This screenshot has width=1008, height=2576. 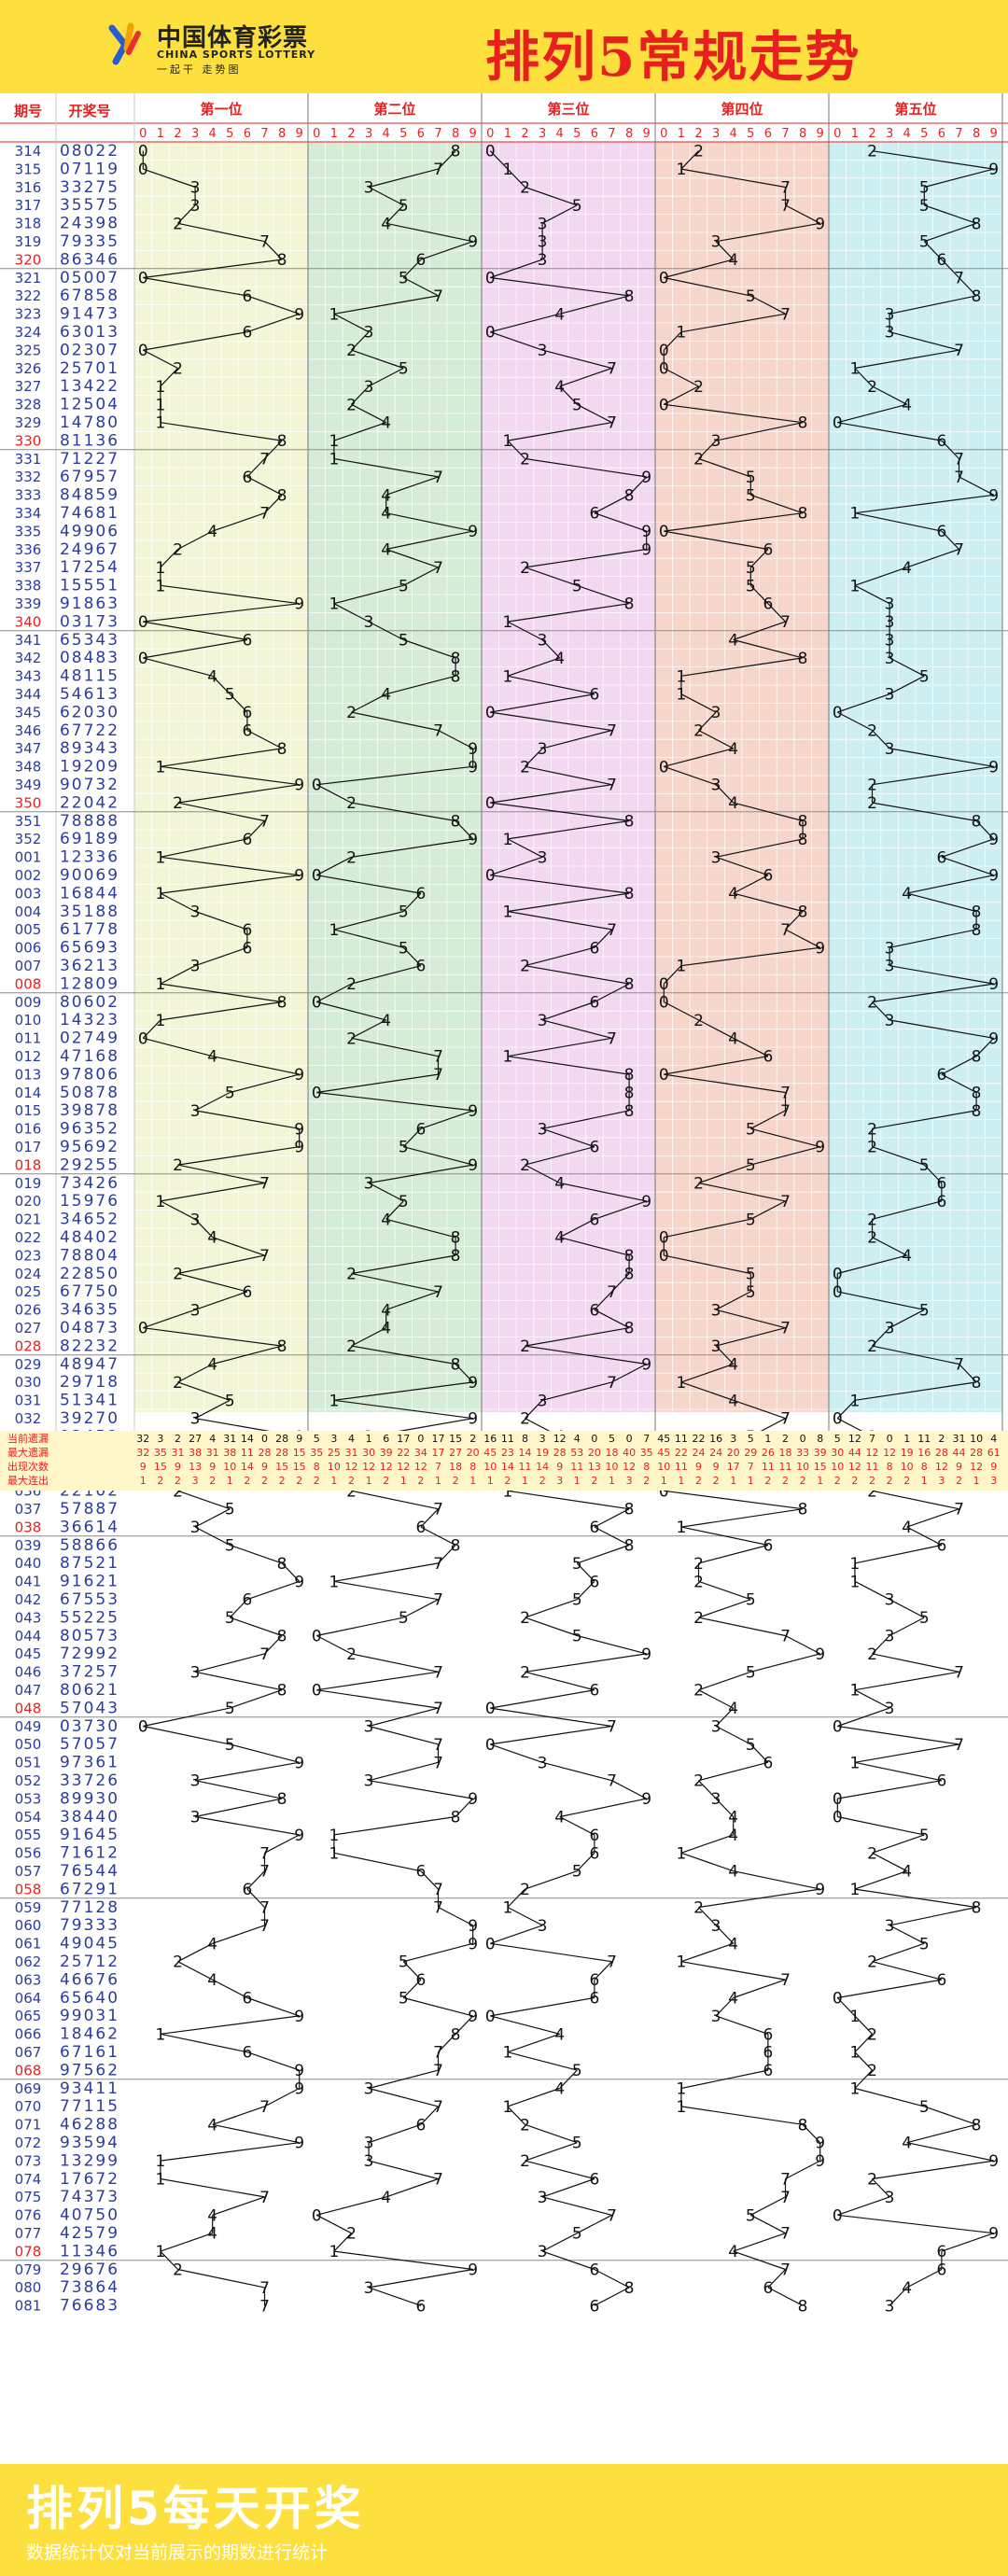 What do you see at coordinates (124, 43) in the screenshot?
I see `lottery-logo-icon` at bounding box center [124, 43].